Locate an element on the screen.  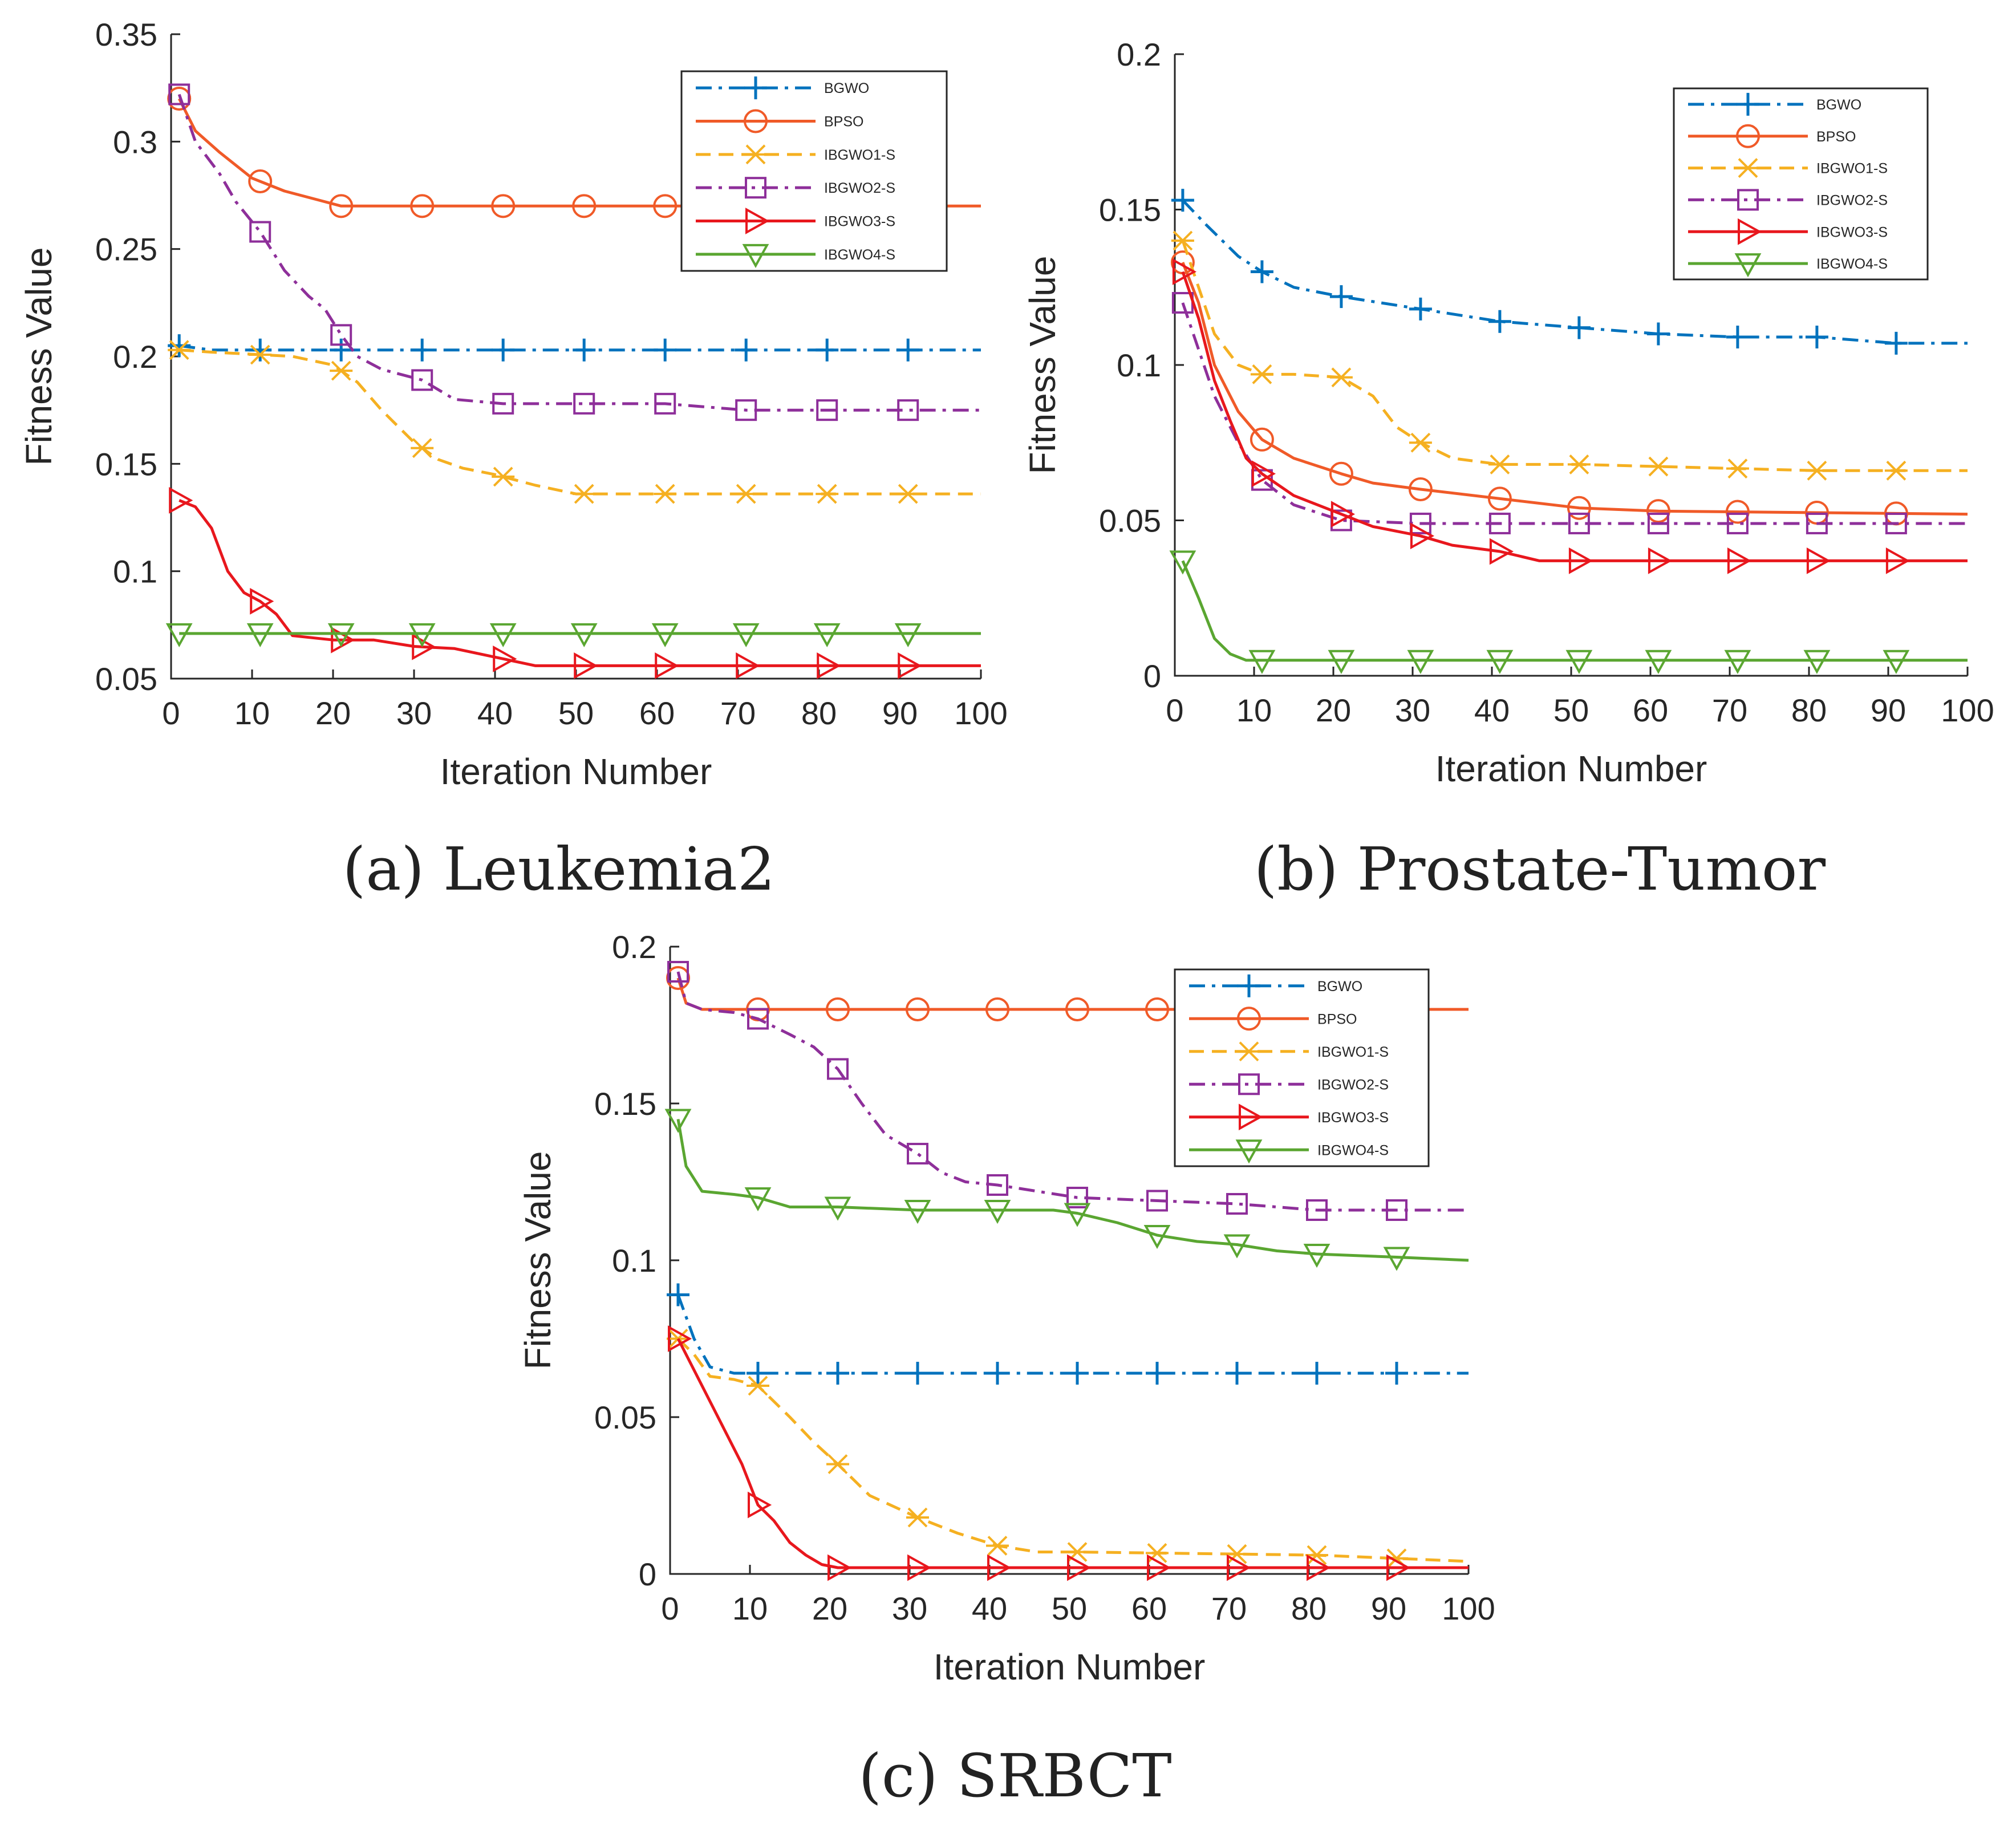
series-line-bpso is located at coordinates (1574, 389).